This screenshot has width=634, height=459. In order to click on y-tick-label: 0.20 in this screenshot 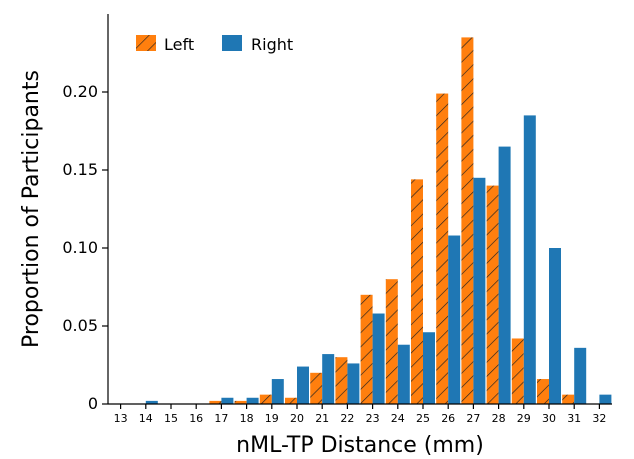, I will do `click(80, 91)`.